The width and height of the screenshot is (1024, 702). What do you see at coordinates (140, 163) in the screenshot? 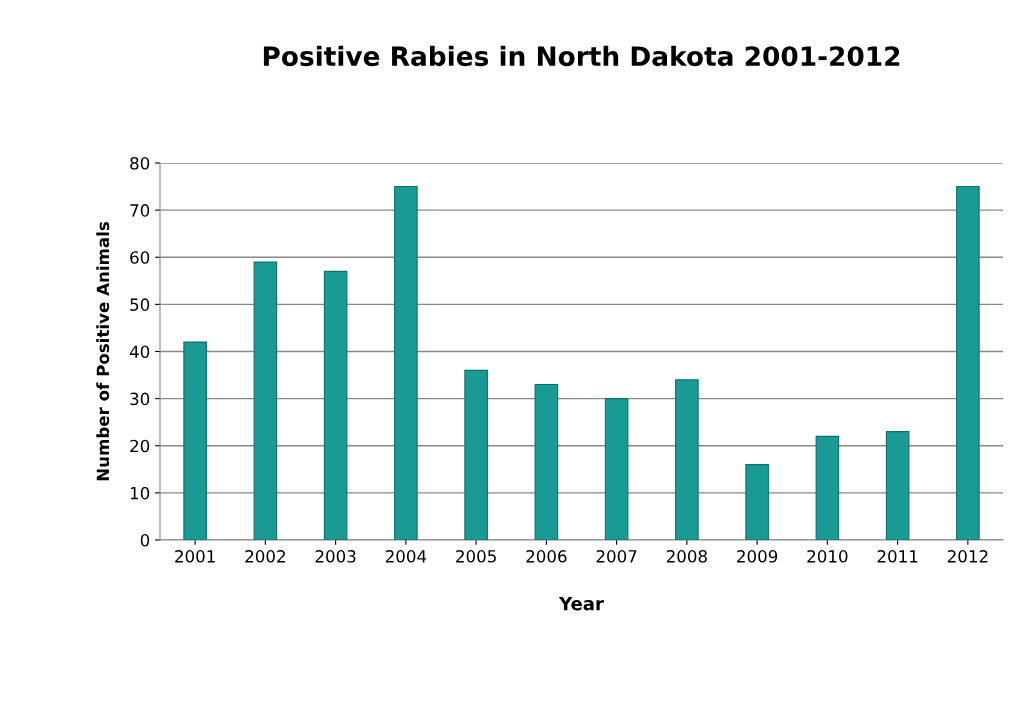
I see `y-tick-label: 80` at bounding box center [140, 163].